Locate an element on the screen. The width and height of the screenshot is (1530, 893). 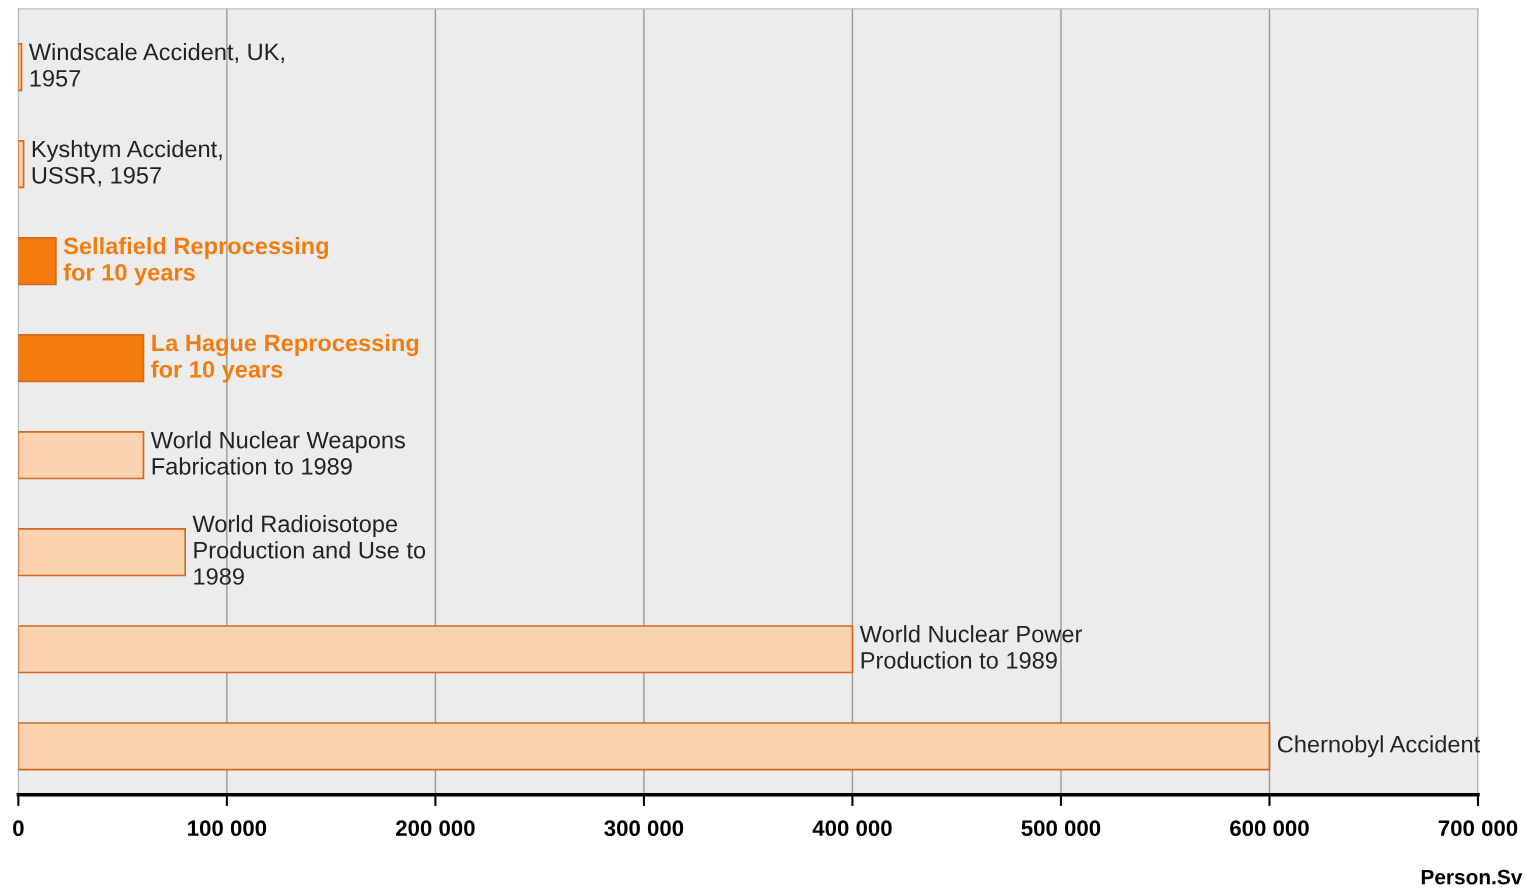
x-tick-label: 100 000 is located at coordinates (227, 828).